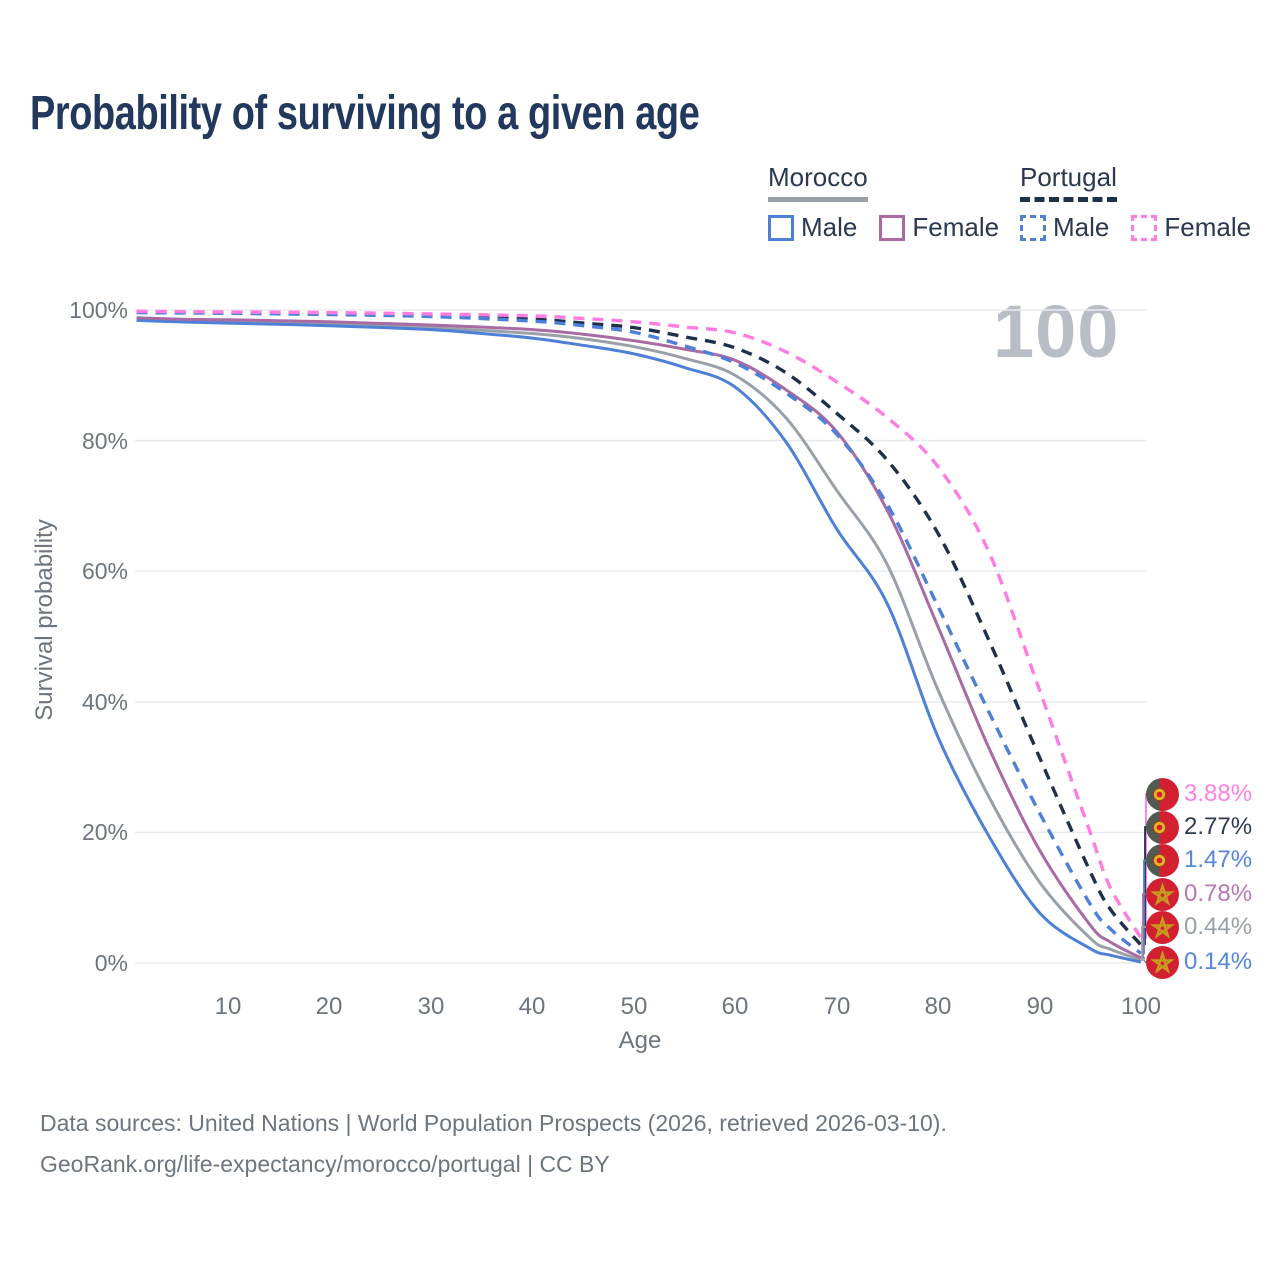  What do you see at coordinates (1218, 961) in the screenshot?
I see `value-text: 0.14%` at bounding box center [1218, 961].